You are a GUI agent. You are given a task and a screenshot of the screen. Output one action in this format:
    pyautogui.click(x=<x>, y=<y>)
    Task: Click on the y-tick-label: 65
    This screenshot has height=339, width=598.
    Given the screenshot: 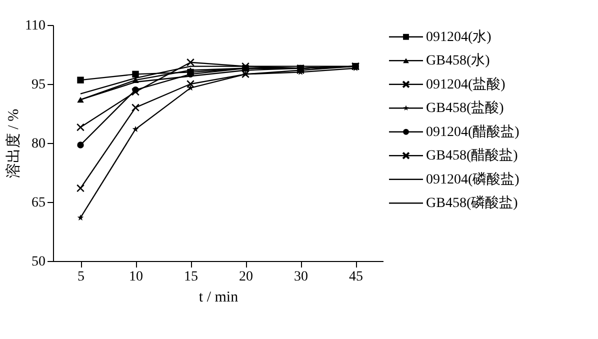 What is the action you would take?
    pyautogui.click(x=39, y=203)
    